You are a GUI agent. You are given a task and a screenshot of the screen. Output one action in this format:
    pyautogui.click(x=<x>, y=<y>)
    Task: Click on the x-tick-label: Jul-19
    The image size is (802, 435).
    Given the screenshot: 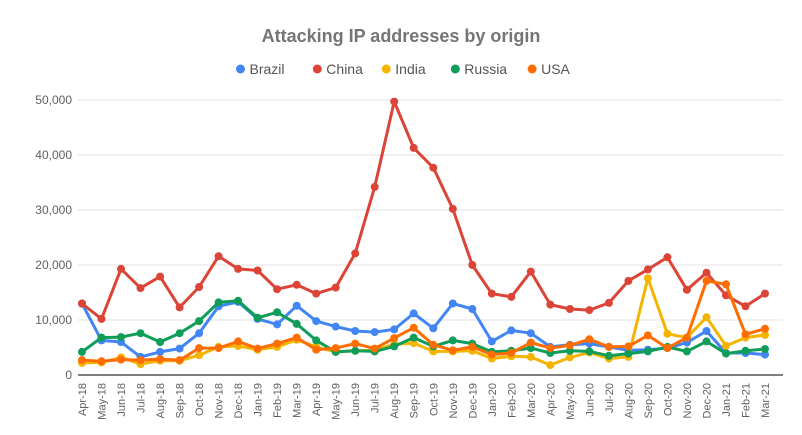 What is the action you would take?
    pyautogui.click(x=376, y=398)
    